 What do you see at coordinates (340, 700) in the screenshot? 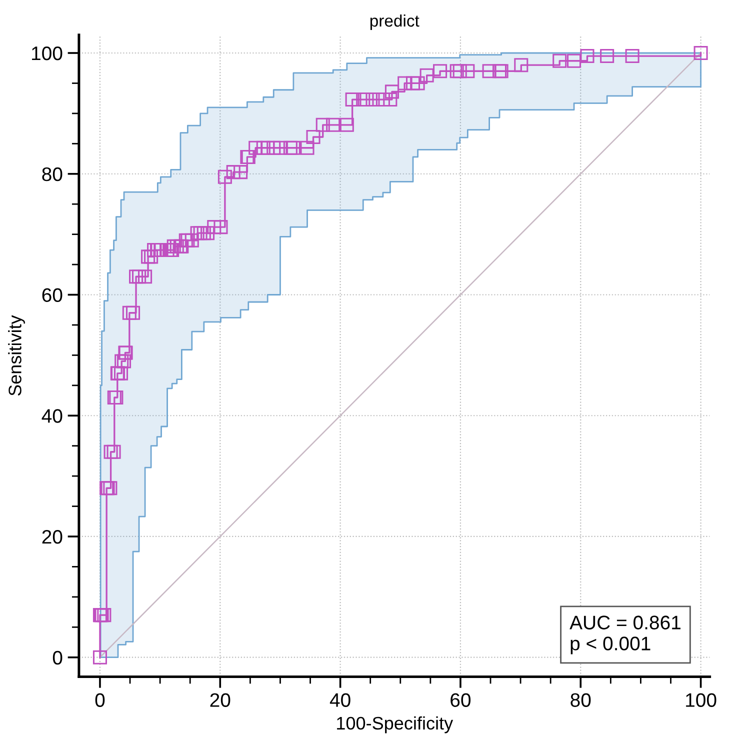
I see `x-tick-label: 40` at bounding box center [340, 700].